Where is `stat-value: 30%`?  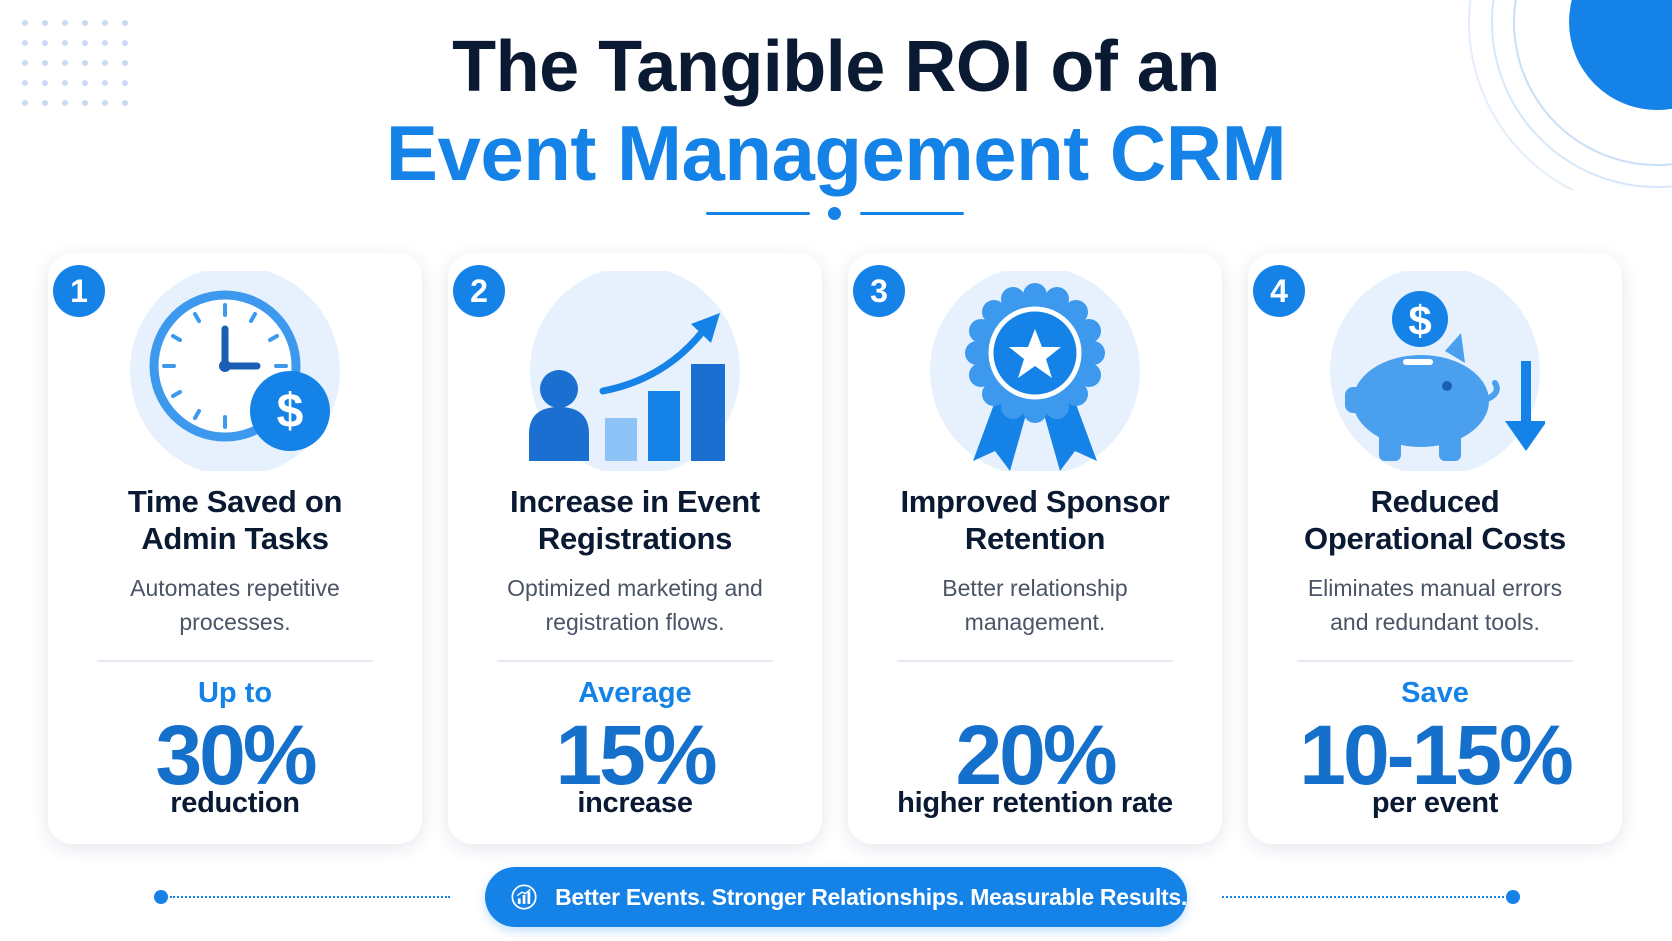
stat-value: 30% is located at coordinates (236, 755).